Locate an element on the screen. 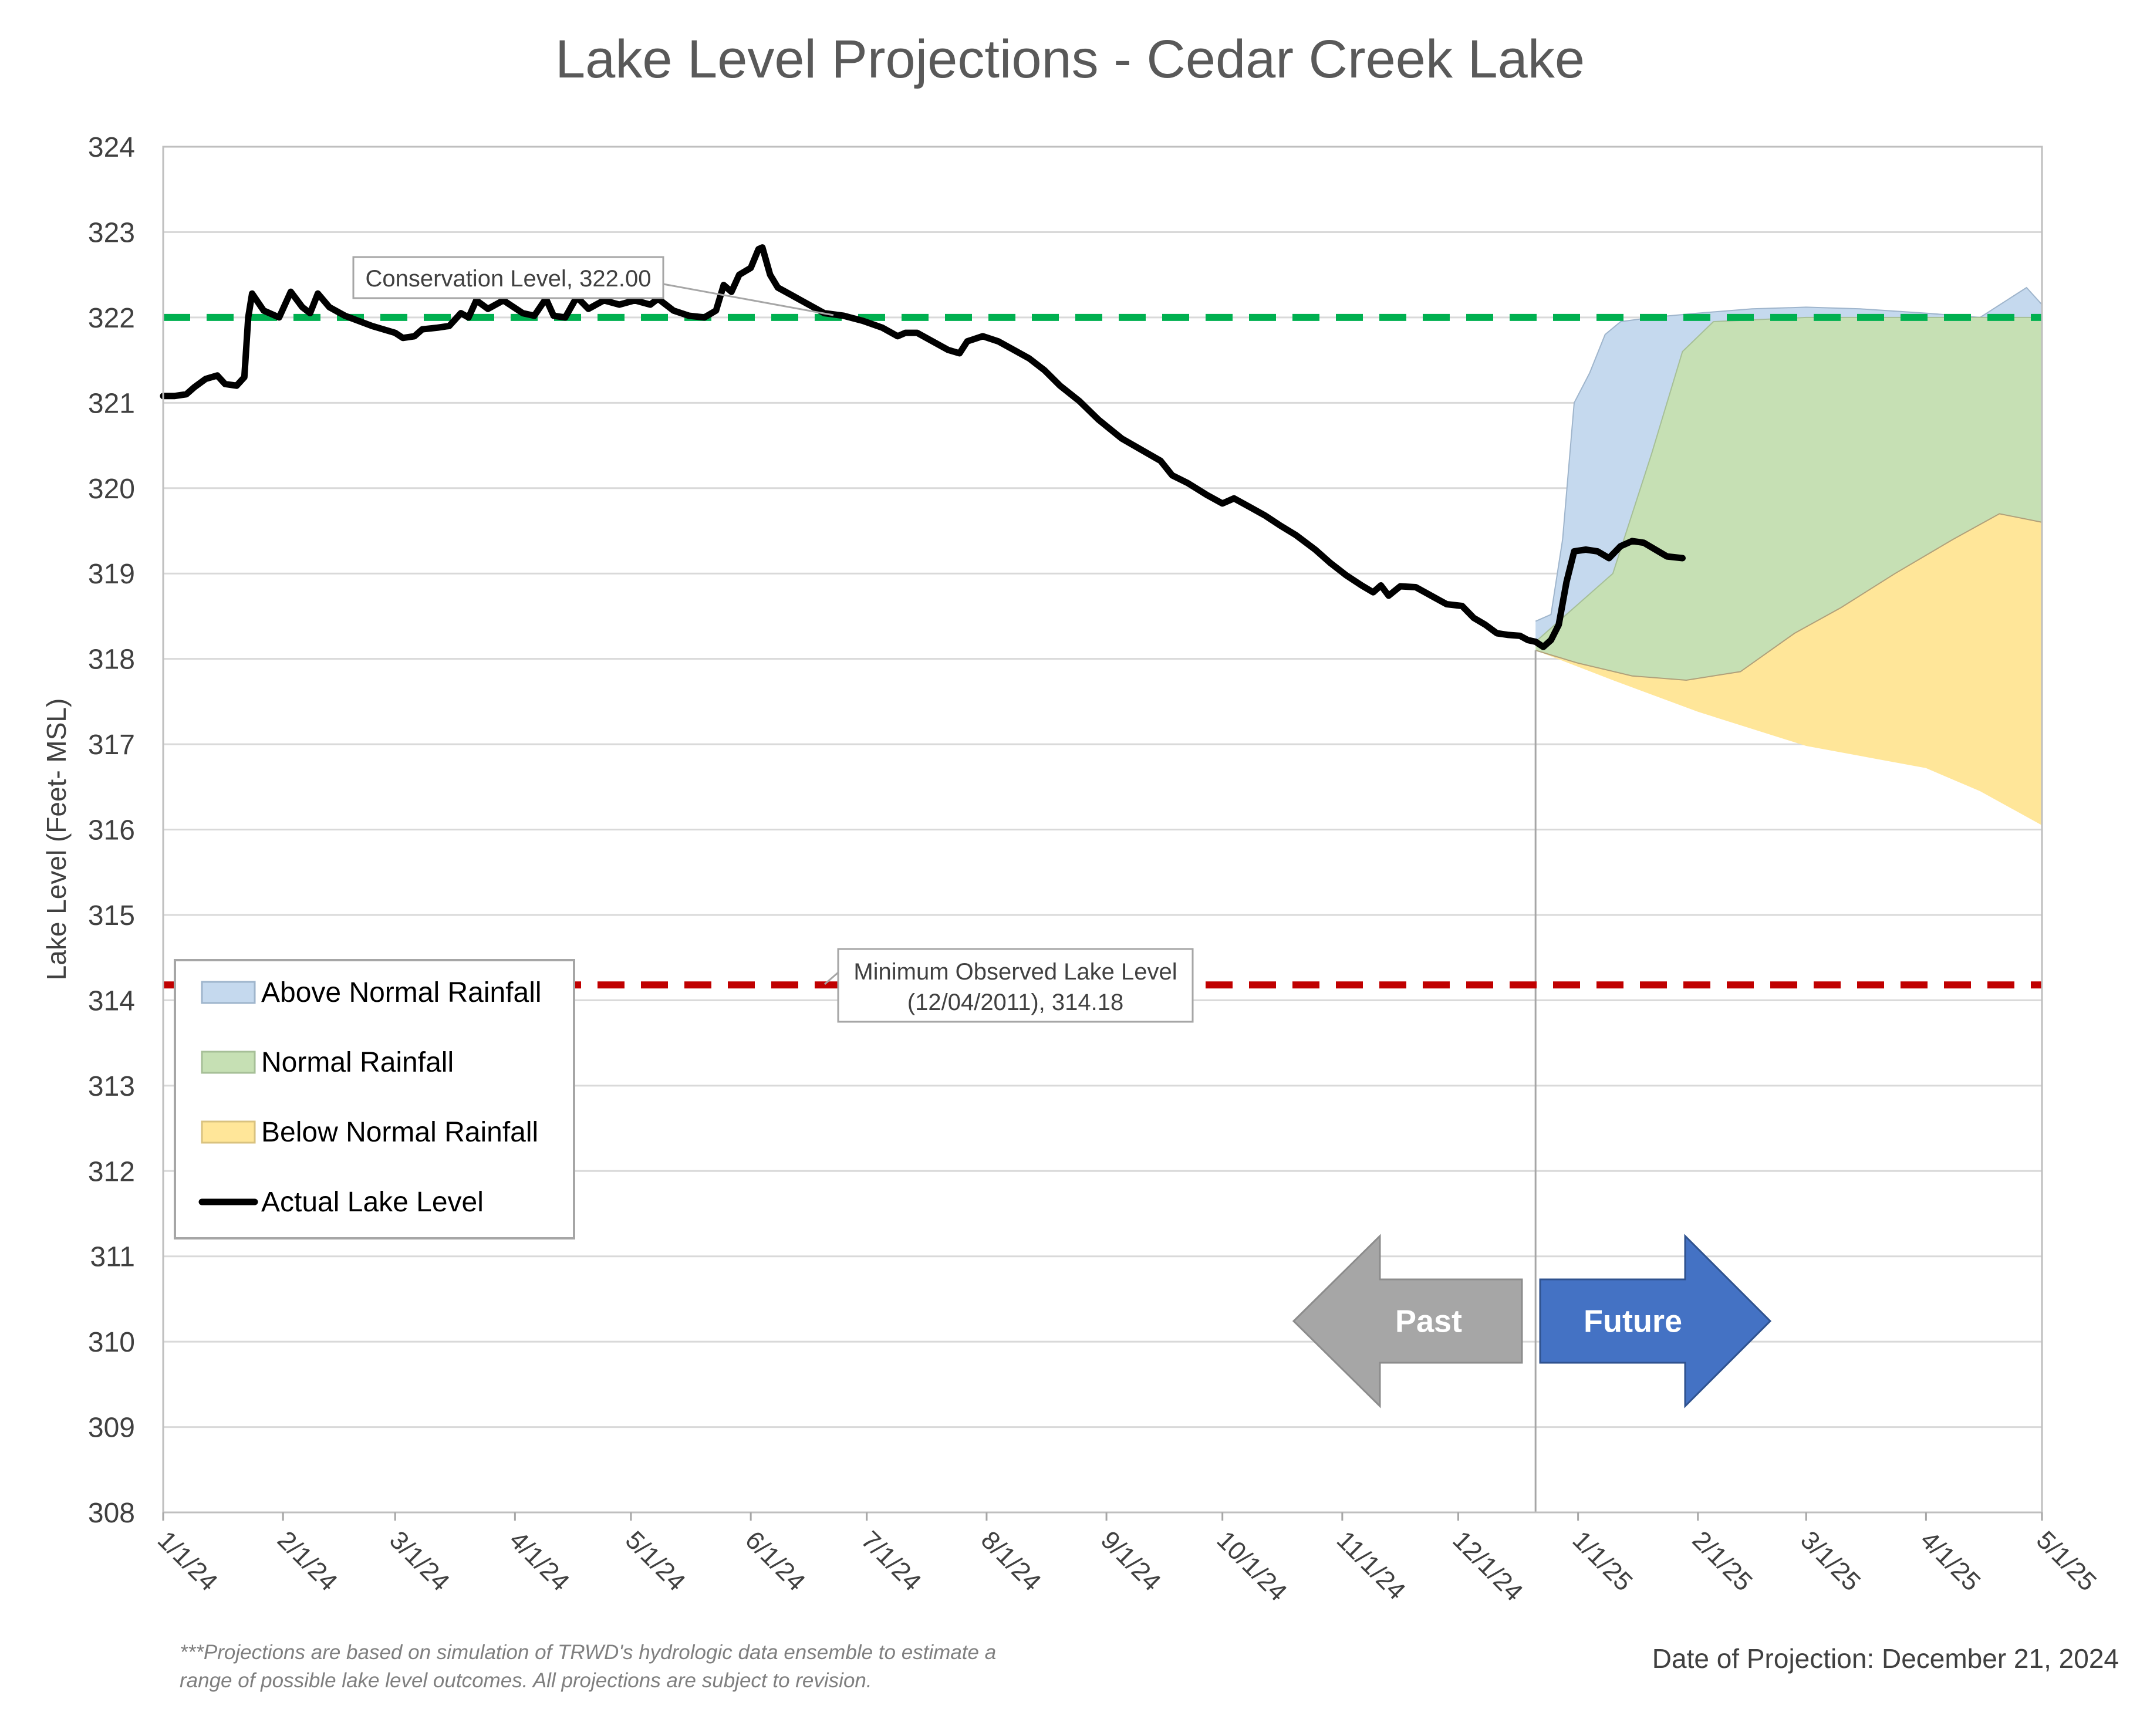 This screenshot has height=1736, width=2140. y-tick-label: 312 is located at coordinates (111, 1172).